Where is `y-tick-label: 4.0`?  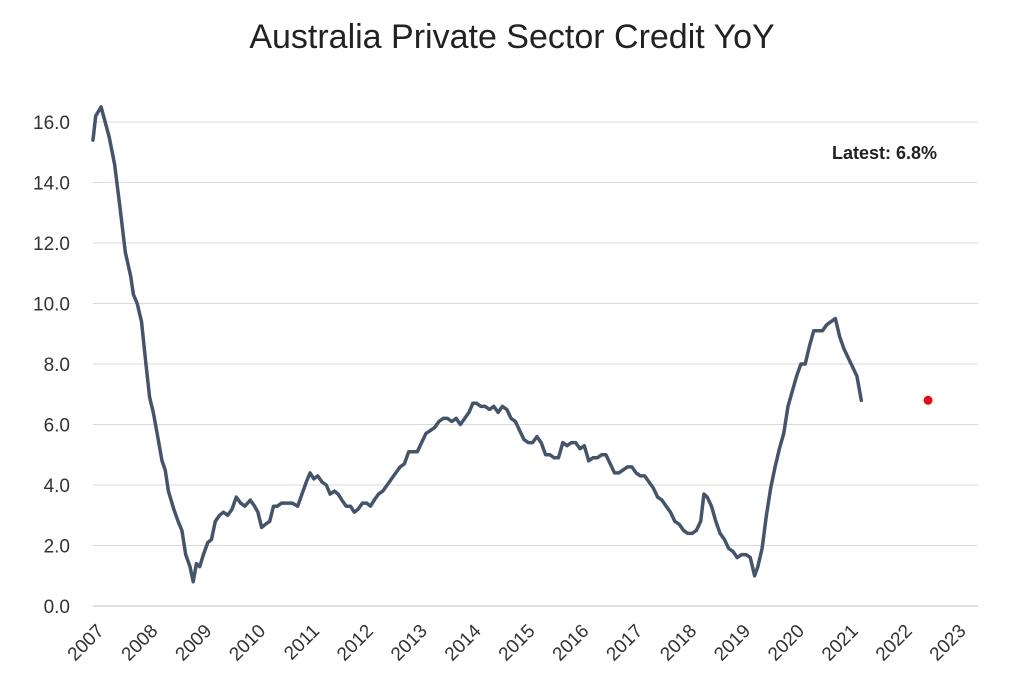
y-tick-label: 4.0 is located at coordinates (57, 486).